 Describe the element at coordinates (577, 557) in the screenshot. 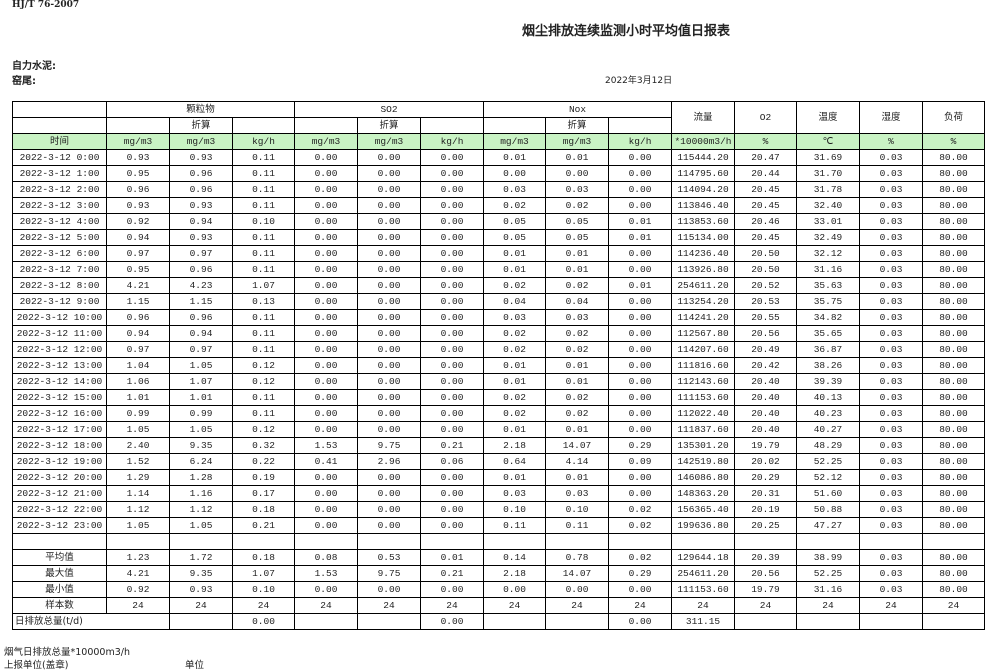

I see `value-cell: 0.78` at that location.